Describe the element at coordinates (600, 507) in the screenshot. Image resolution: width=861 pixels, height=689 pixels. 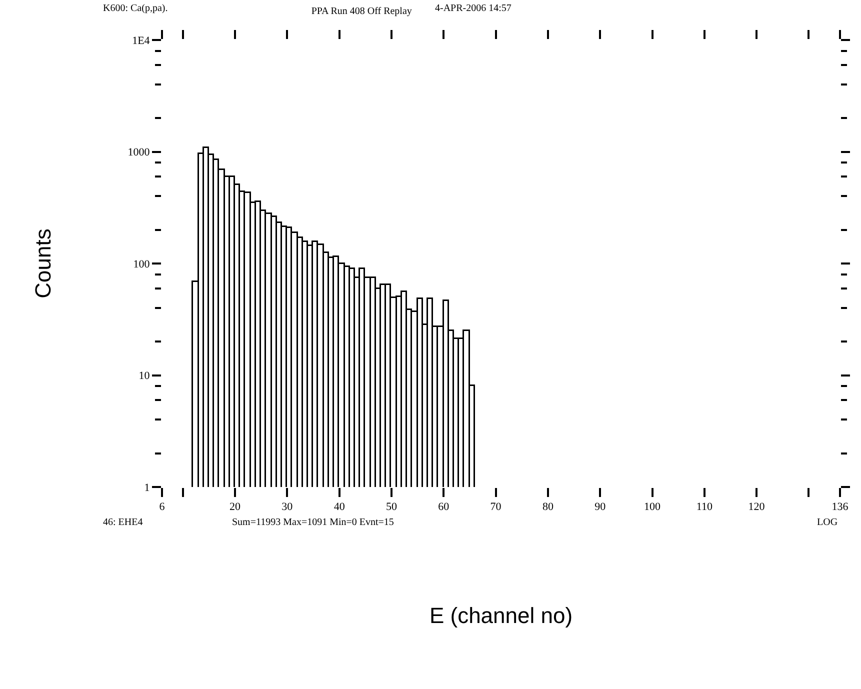
I see `x-tick-label: 90` at that location.